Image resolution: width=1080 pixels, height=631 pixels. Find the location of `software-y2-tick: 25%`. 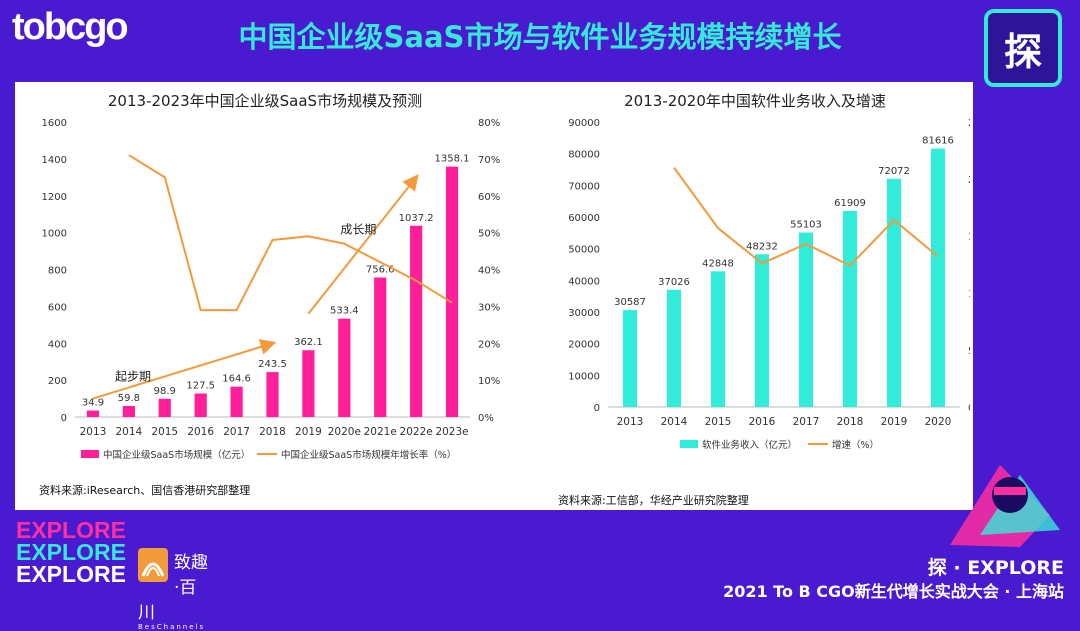

software-y2-tick: 25% is located at coordinates (969, 123).